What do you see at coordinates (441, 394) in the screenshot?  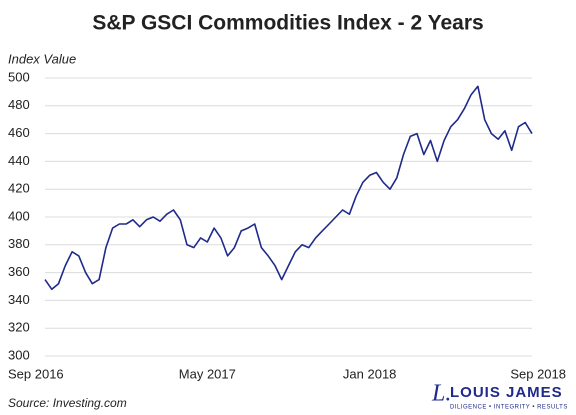 I see `logo-mark: L.` at bounding box center [441, 394].